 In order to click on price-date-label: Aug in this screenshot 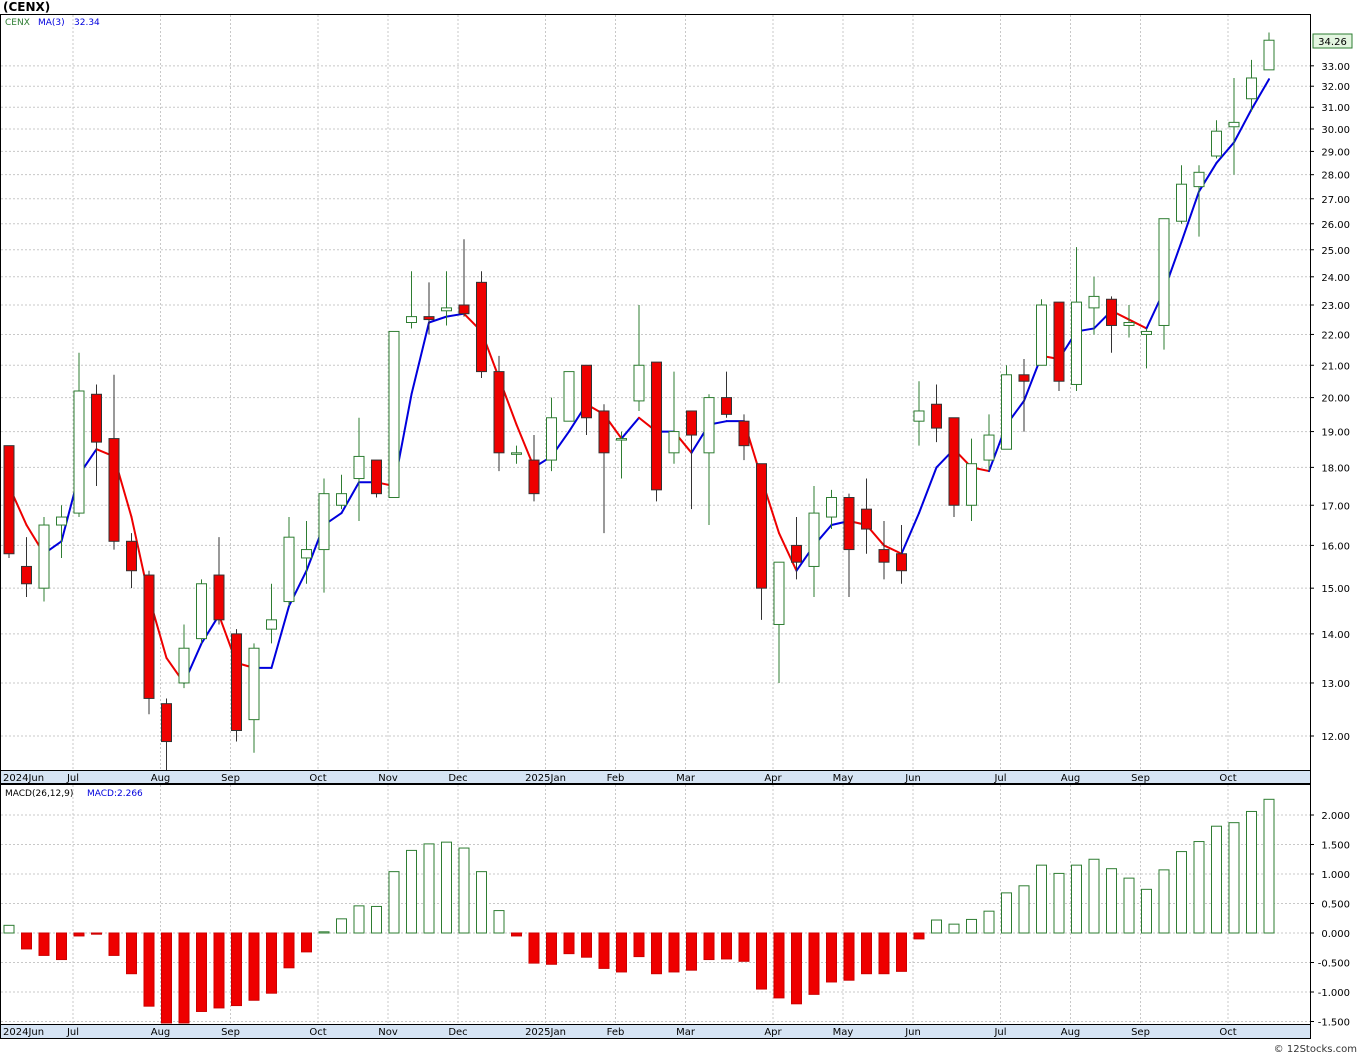, I will do `click(161, 778)`.